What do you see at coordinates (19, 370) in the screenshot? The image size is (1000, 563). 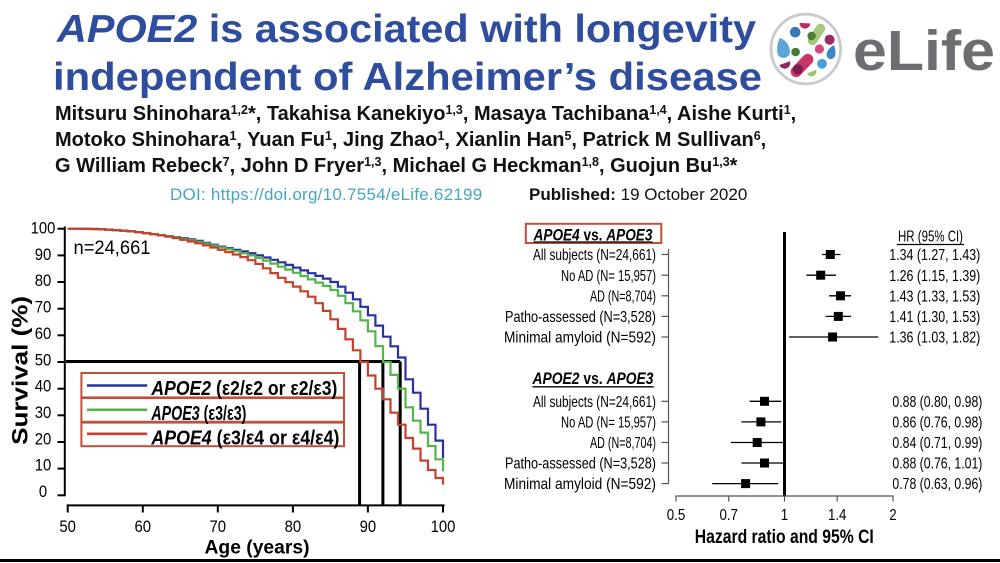 I see `svg-text: Survival (%)` at bounding box center [19, 370].